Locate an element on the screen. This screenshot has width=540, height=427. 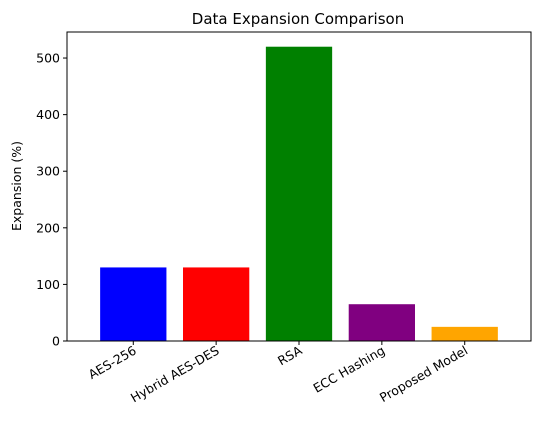
x-tick-label: Proposed Model is located at coordinates (423, 374).